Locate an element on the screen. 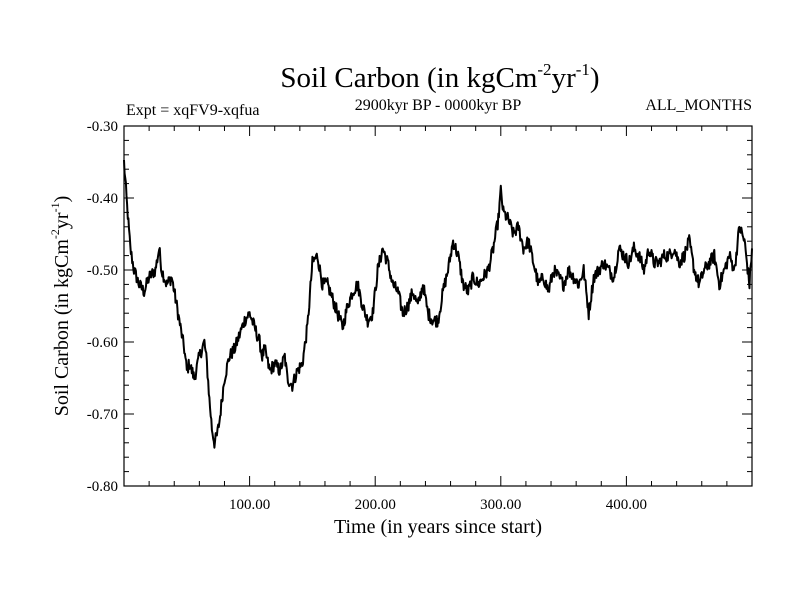  y-tick-label: -0.40 is located at coordinates (102, 199).